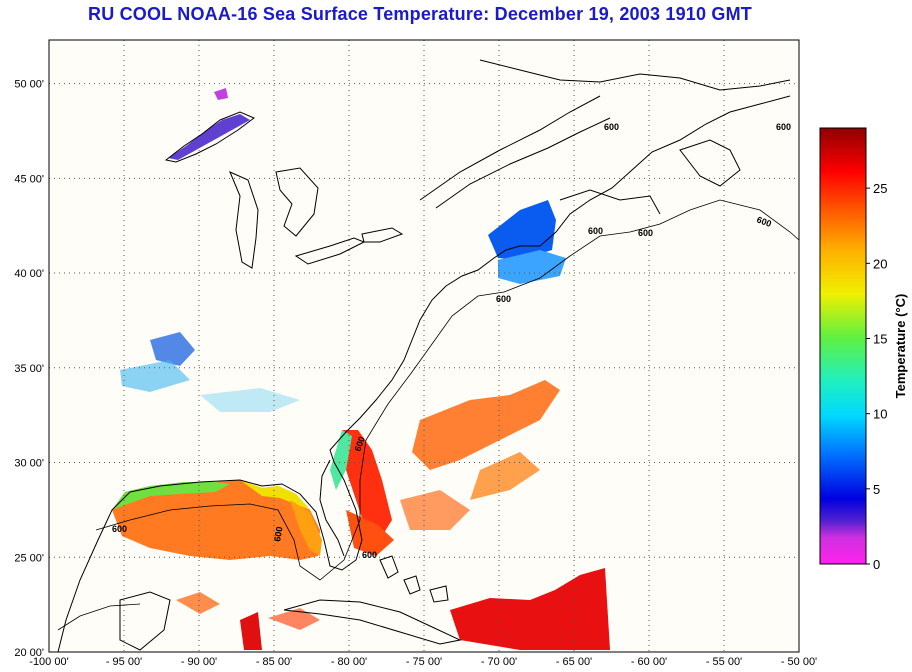  I want to click on colorbar: 0 5 10 15 20 25 Temperature (°C), so click(863, 349).